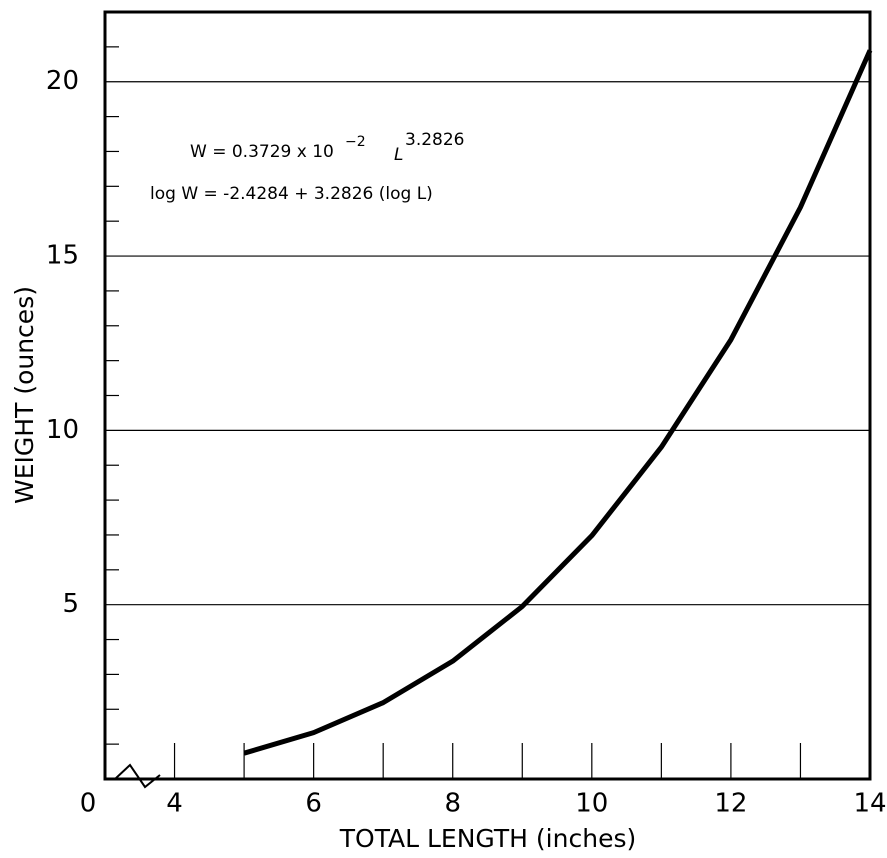 The height and width of the screenshot is (858, 887). What do you see at coordinates (730, 804) in the screenshot?
I see `x-tick-label: 12` at bounding box center [730, 804].